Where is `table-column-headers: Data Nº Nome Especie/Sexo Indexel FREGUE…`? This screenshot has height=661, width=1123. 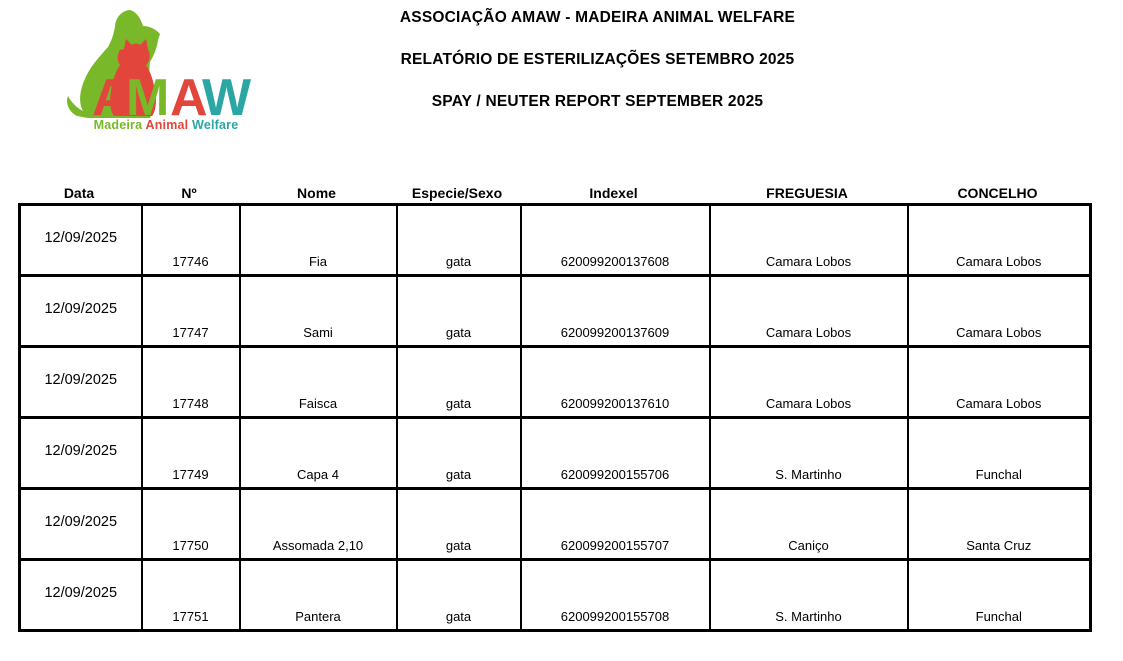
table-column-headers: Data Nº Nome Especie/Sexo Indexel FREGUE… is located at coordinates (553, 191).